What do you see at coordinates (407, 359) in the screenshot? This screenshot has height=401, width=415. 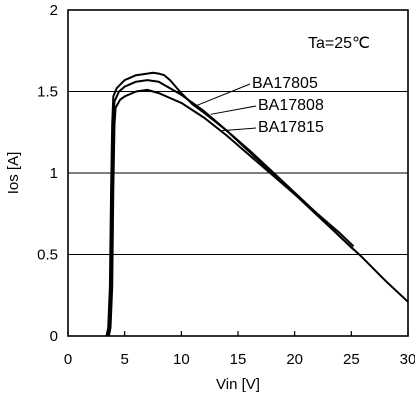 I see `x-tick-label: 30` at bounding box center [407, 359].